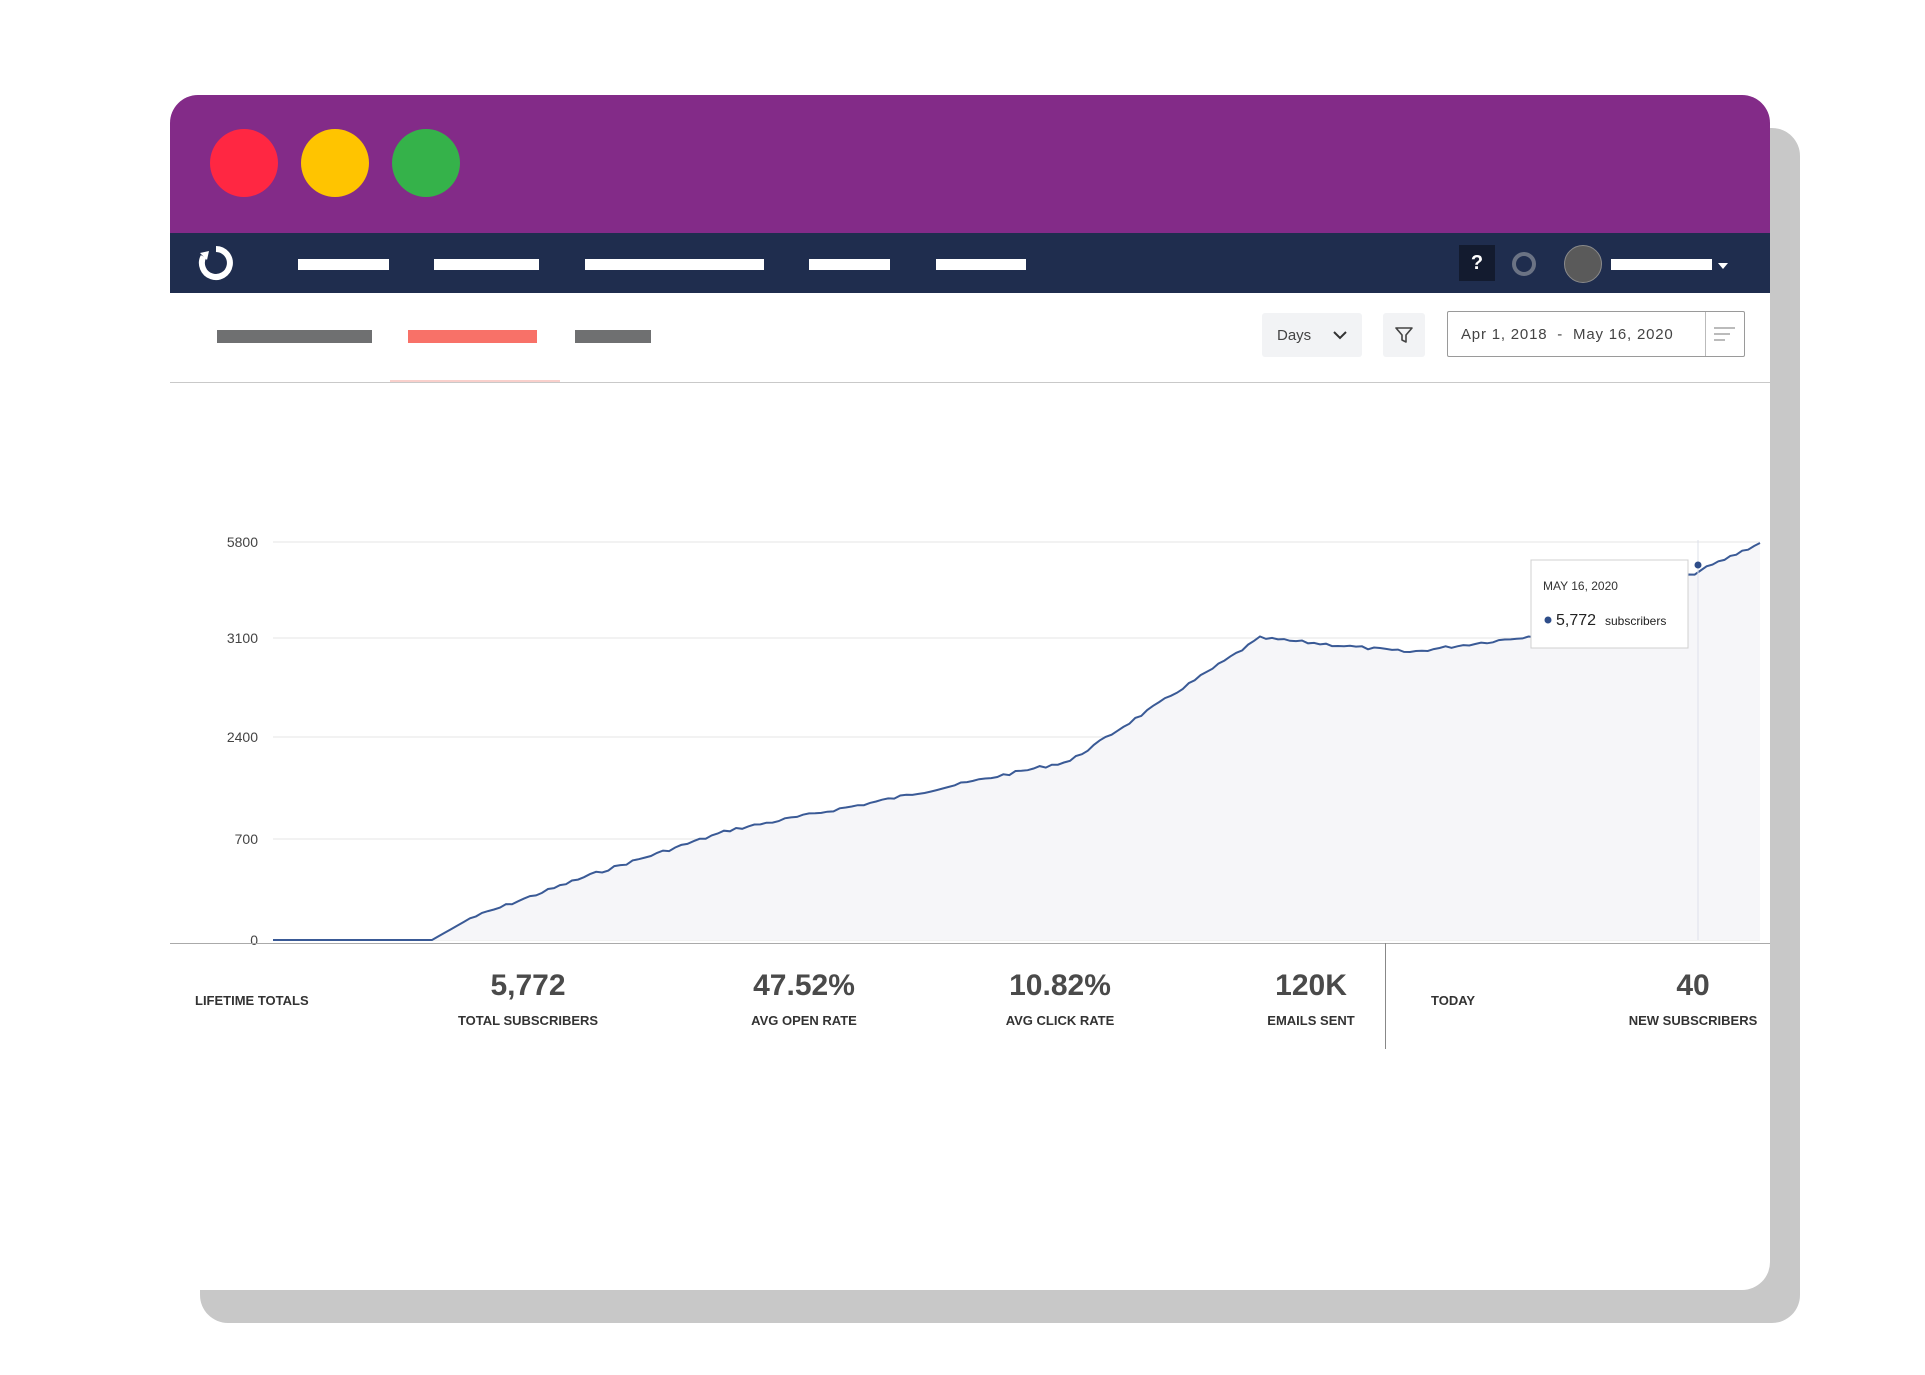 This screenshot has width=1925, height=1375. Describe the element at coordinates (1340, 335) in the screenshot. I see `chevron-down-icon` at that location.